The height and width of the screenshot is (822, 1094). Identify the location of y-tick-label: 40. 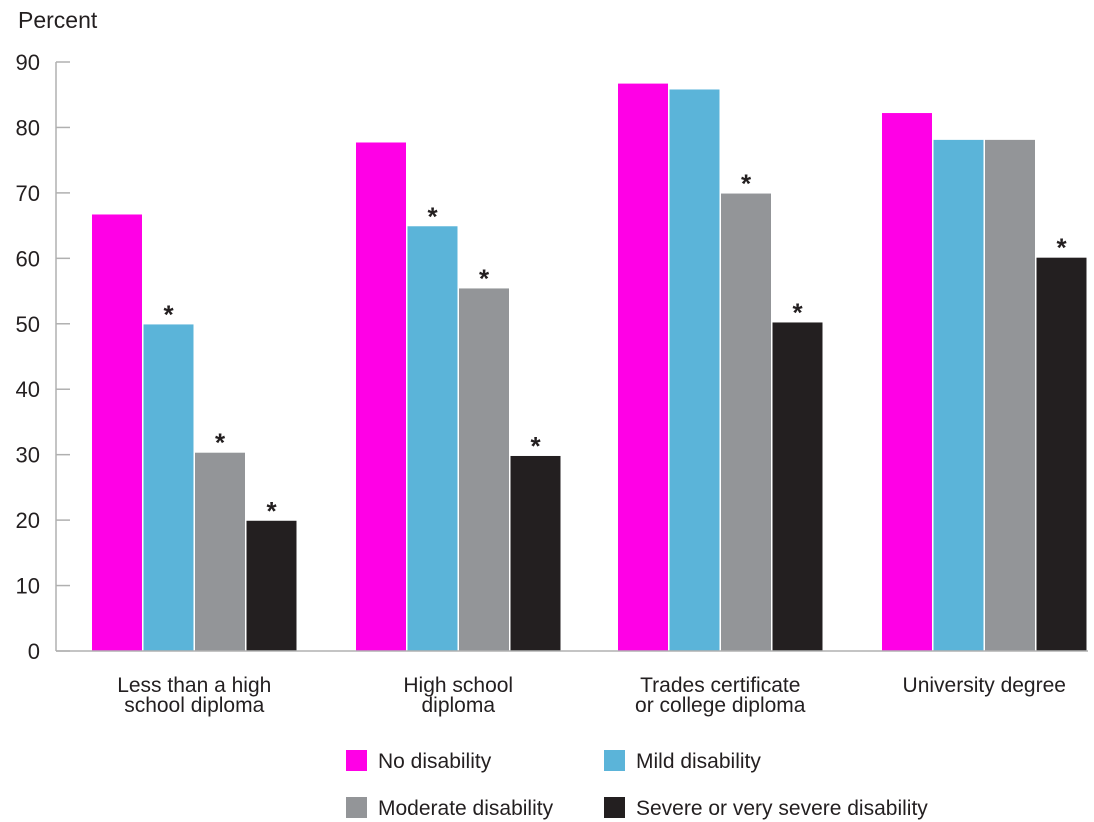
(28, 389).